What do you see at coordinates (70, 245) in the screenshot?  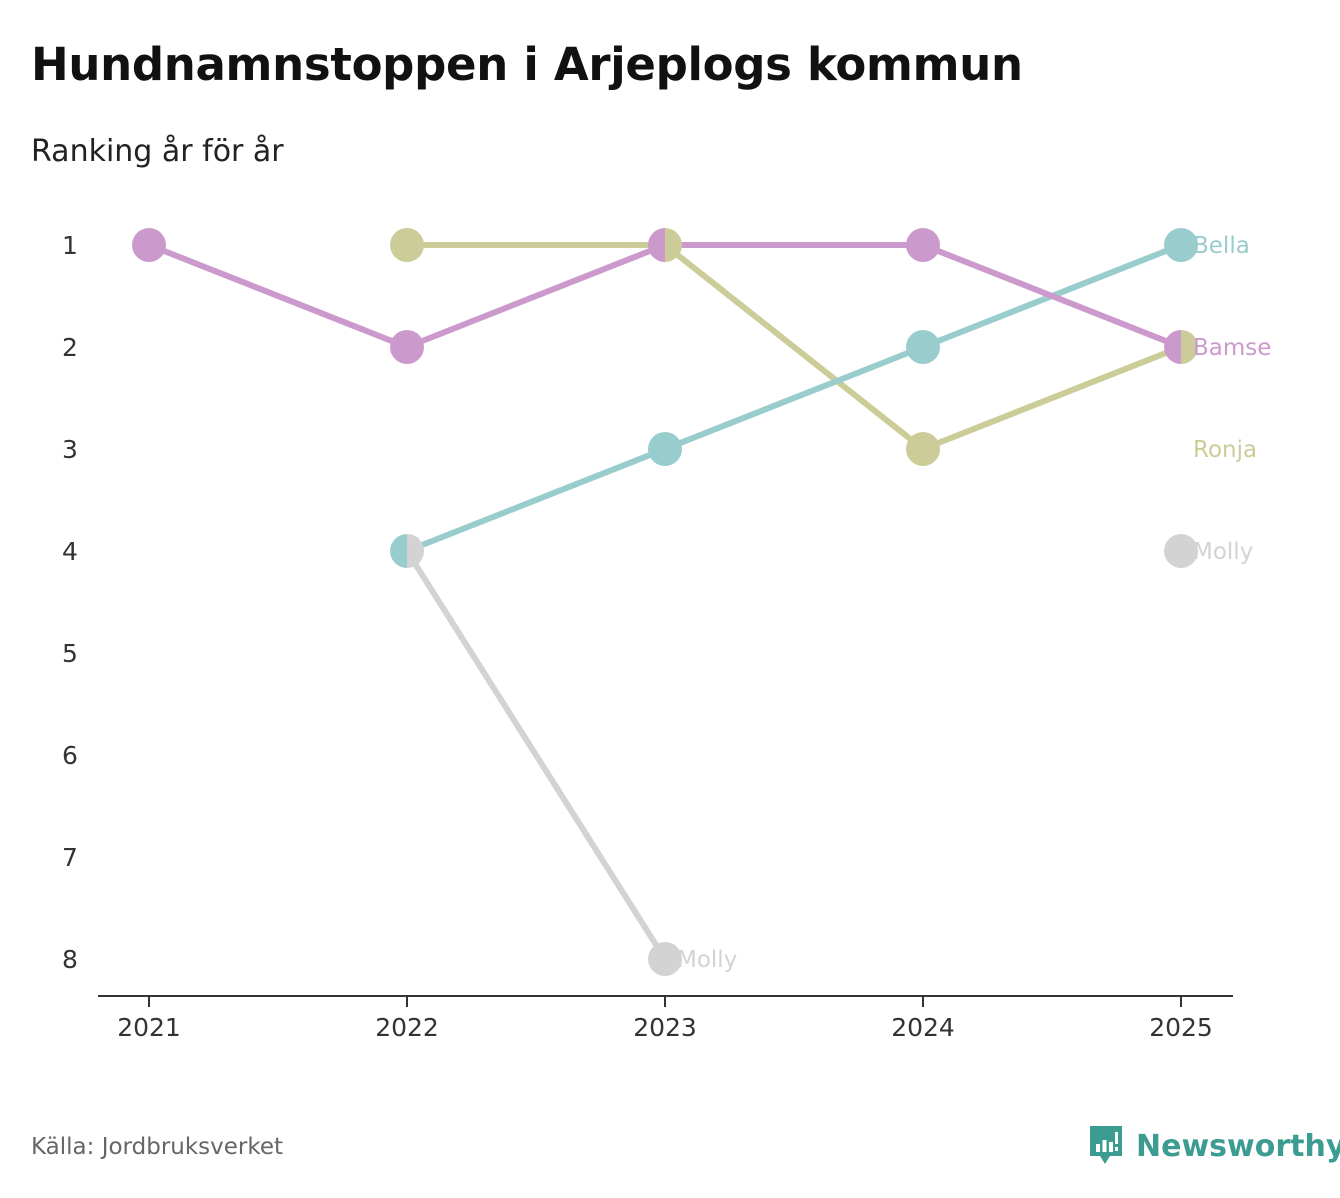 I see `y-tick-label: 1` at bounding box center [70, 245].